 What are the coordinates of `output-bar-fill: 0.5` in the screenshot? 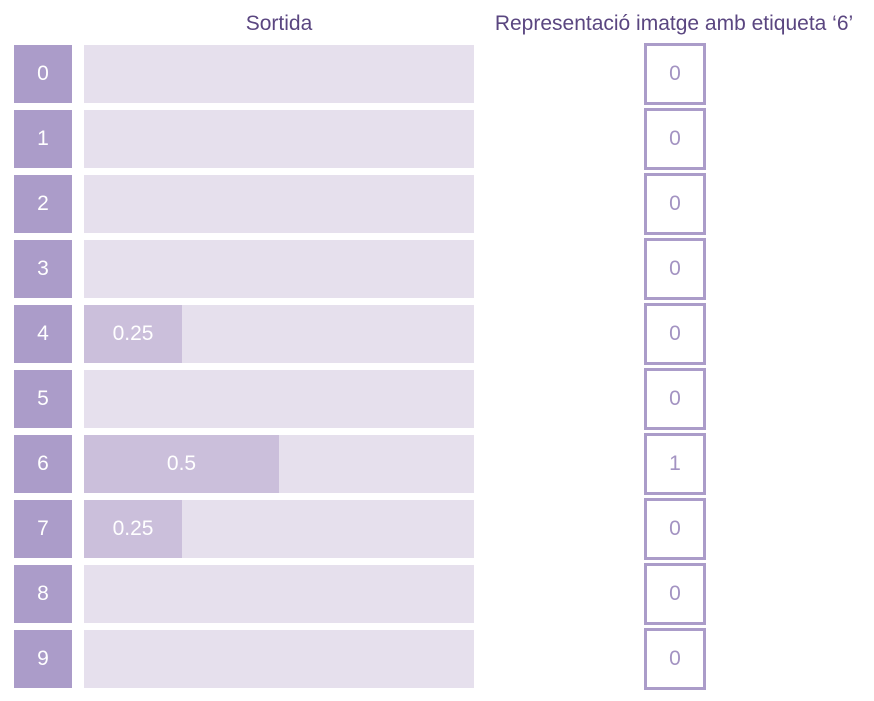 It's located at (181, 464).